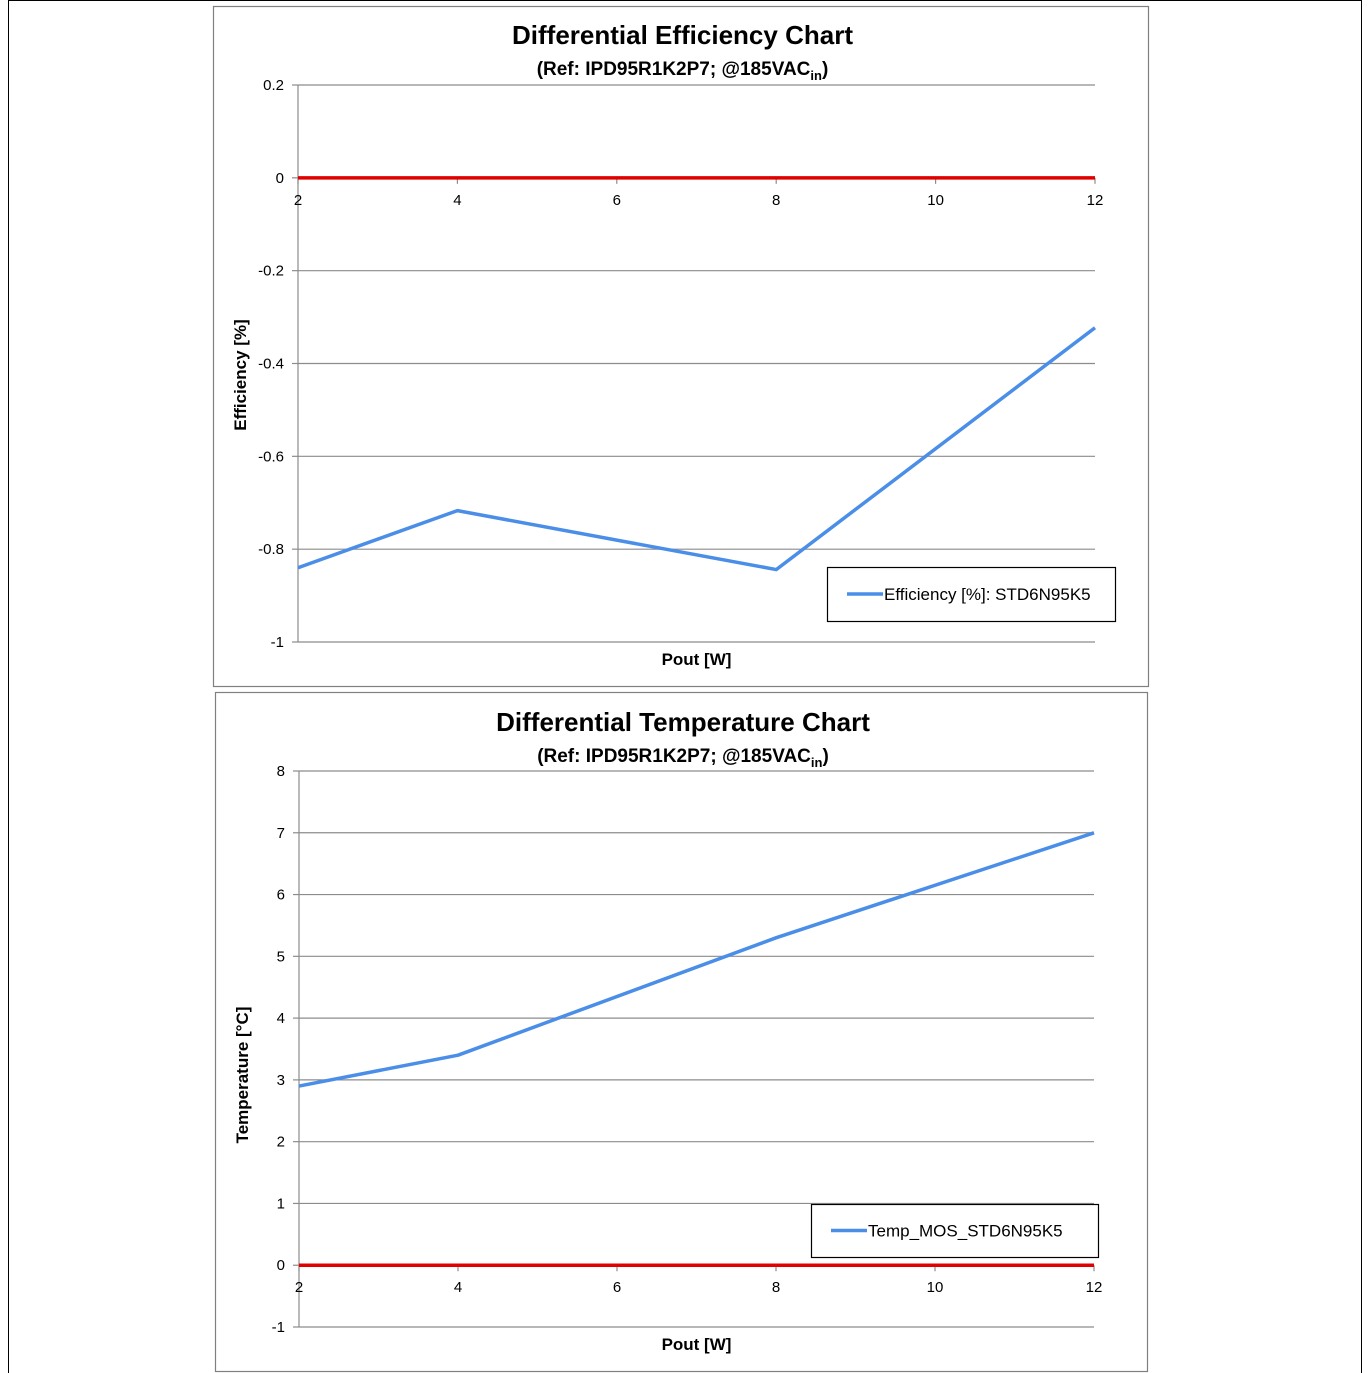 The height and width of the screenshot is (1373, 1370). I want to click on y-tick-label: 6, so click(281, 895).